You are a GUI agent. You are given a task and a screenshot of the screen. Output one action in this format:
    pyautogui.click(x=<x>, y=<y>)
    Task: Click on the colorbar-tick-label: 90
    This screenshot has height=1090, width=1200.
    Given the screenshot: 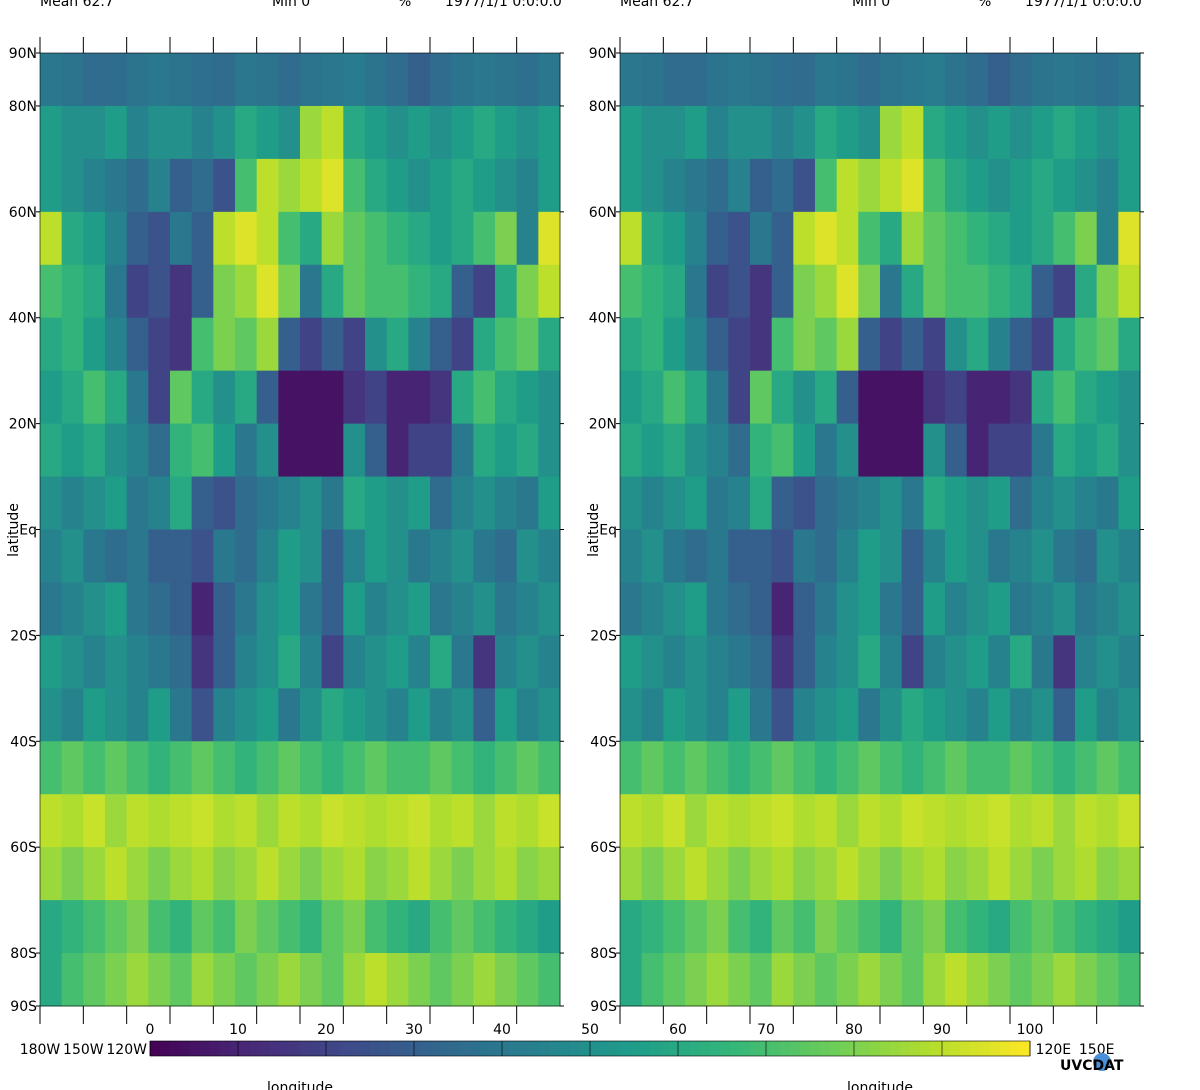 What is the action you would take?
    pyautogui.click(x=942, y=1030)
    